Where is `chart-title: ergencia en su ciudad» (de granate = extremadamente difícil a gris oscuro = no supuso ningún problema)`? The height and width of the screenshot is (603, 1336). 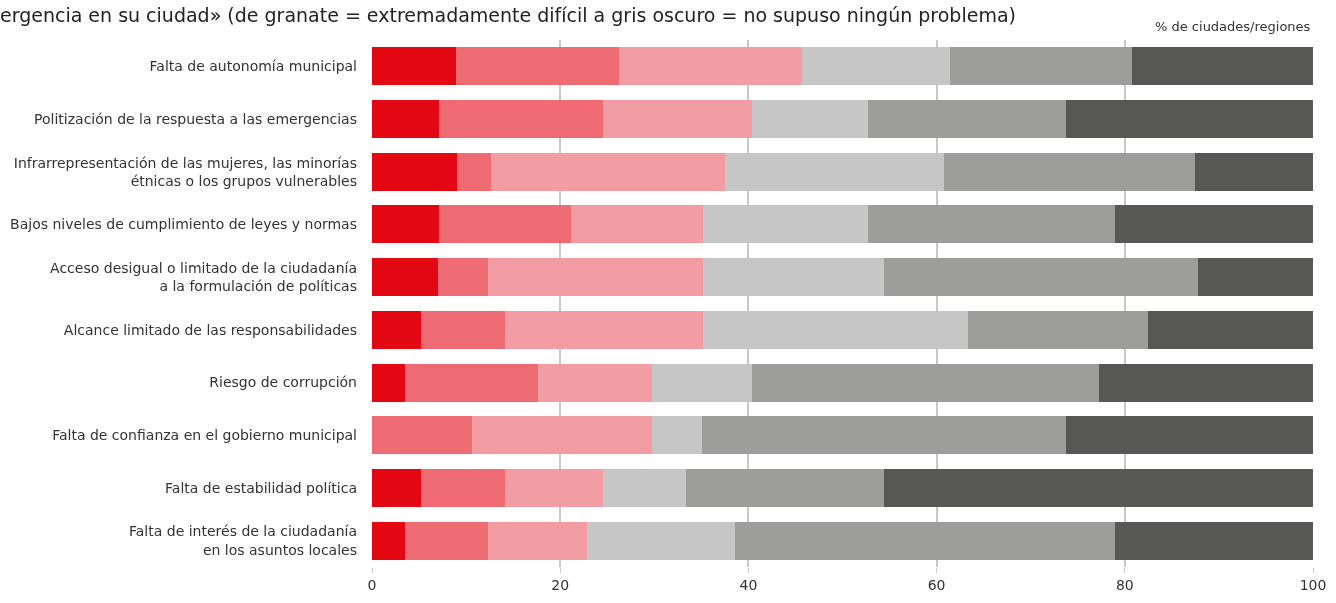 chart-title: ergencia en su ciudad» (de granate = extremadamente difícil a gris oscuro = no supuso ningún problema) is located at coordinates (508, 15).